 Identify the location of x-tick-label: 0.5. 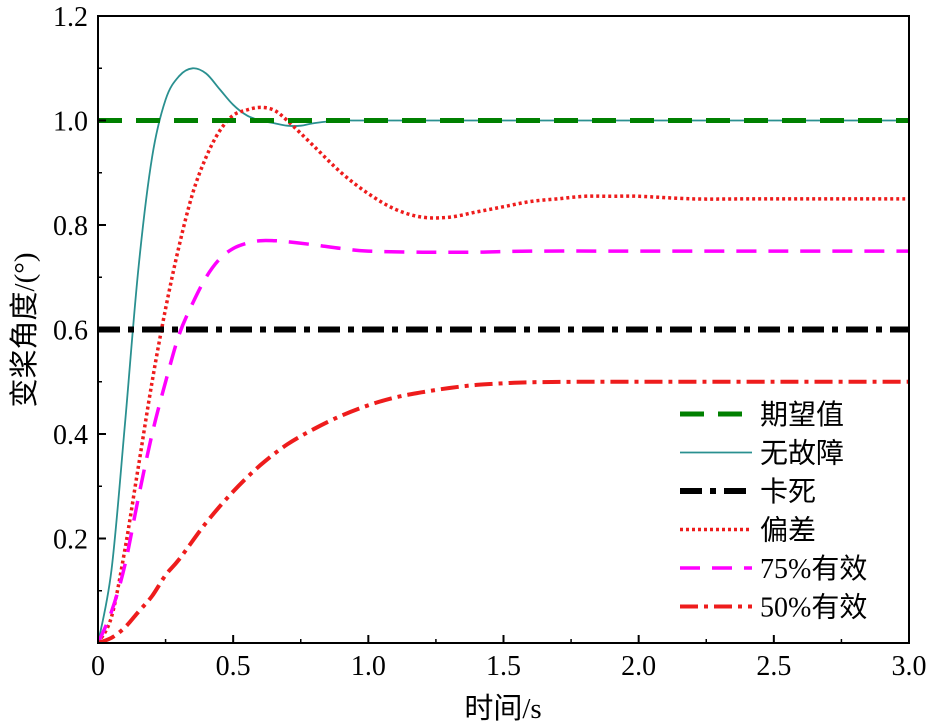
(233, 666).